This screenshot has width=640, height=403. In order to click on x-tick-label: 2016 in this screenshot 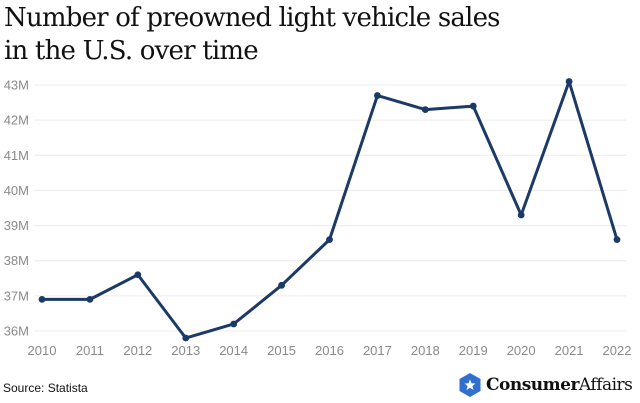, I will do `click(329, 350)`.